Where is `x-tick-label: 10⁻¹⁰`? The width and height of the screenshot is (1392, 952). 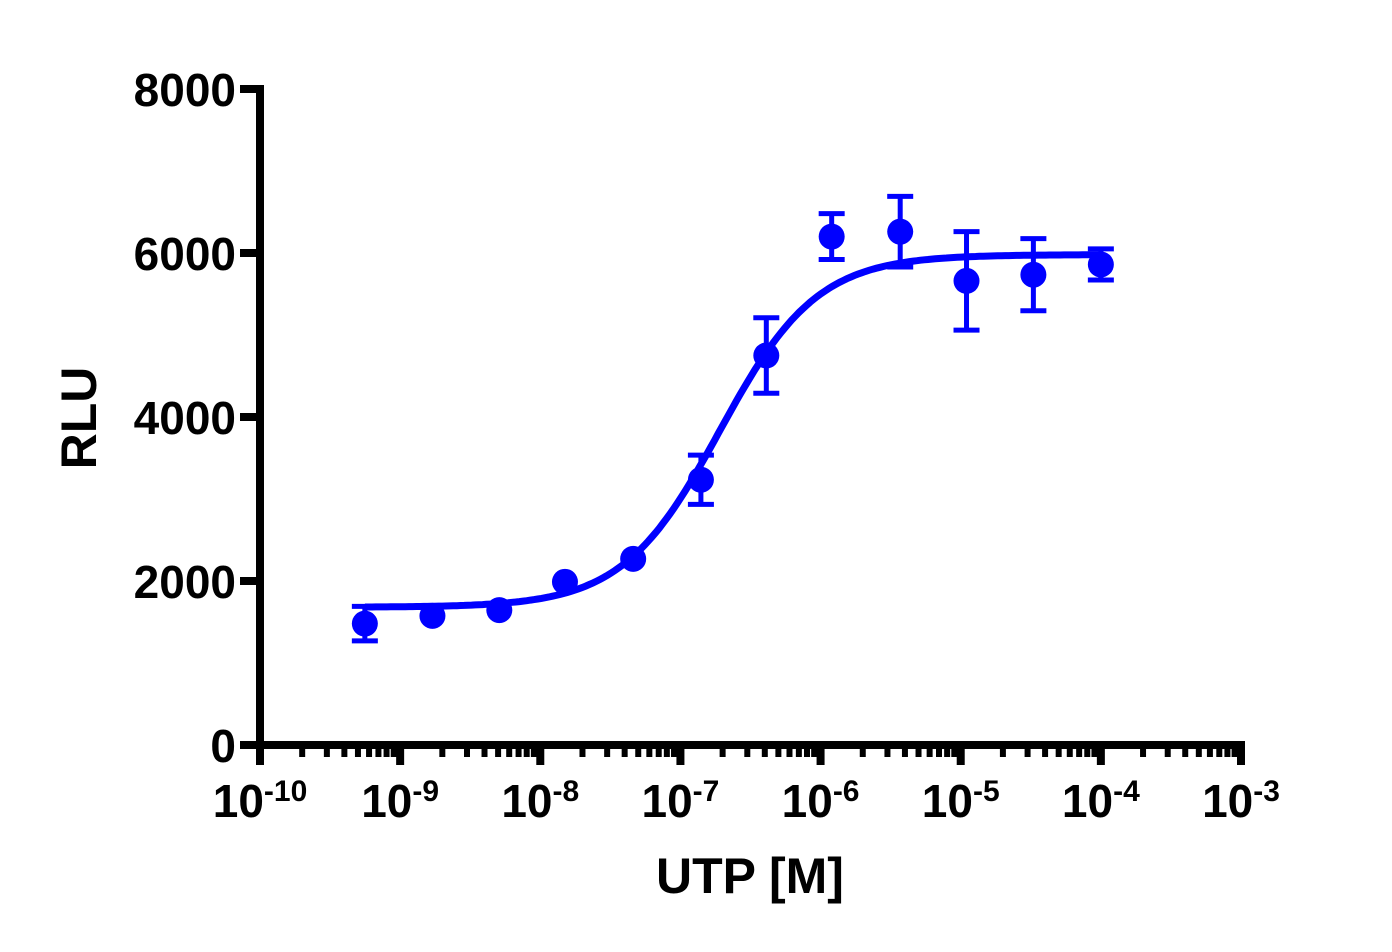
x-tick-label: 10⁻¹⁰ is located at coordinates (260, 801).